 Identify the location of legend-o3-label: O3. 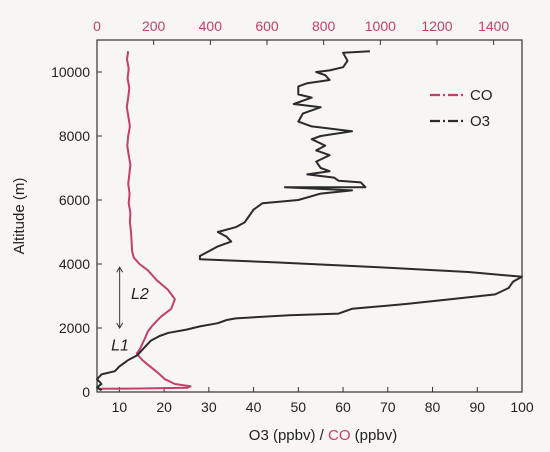
(480, 121).